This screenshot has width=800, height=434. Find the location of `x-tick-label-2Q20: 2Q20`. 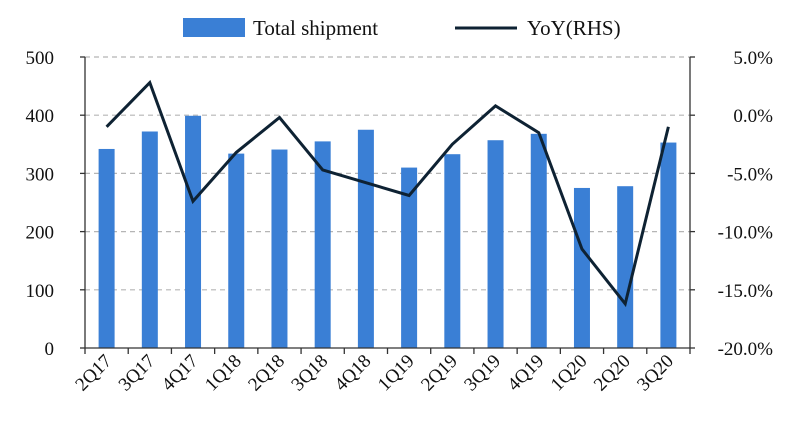

x-tick-label-2Q20: 2Q20 is located at coordinates (612, 373).